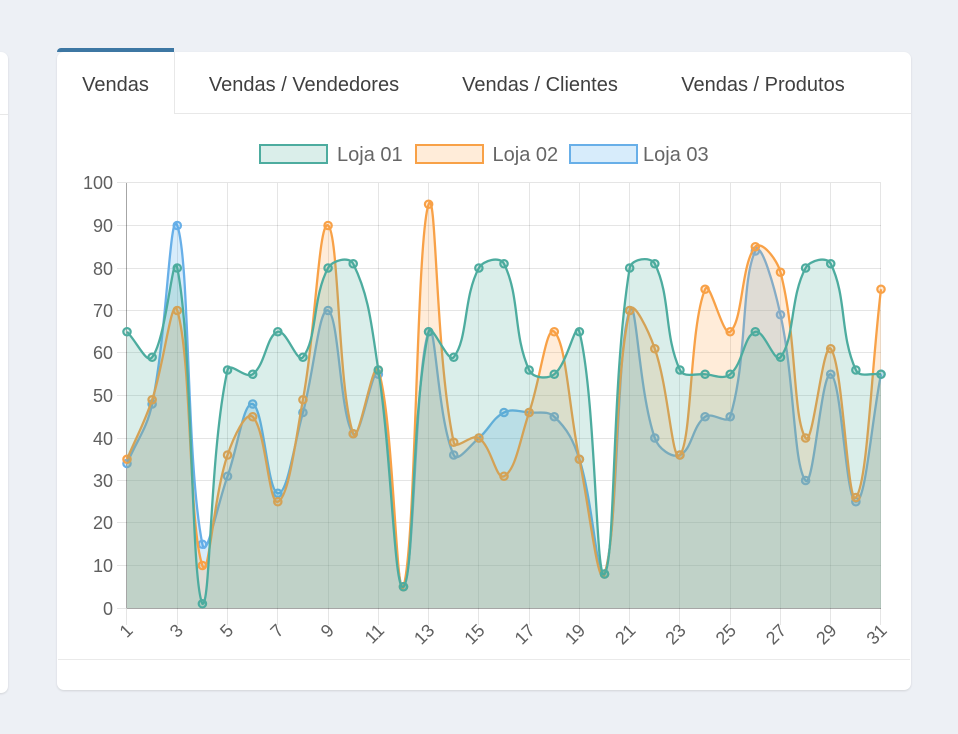 Image resolution: width=958 pixels, height=734 pixels. I want to click on svg-text: 21, so click(625, 634).